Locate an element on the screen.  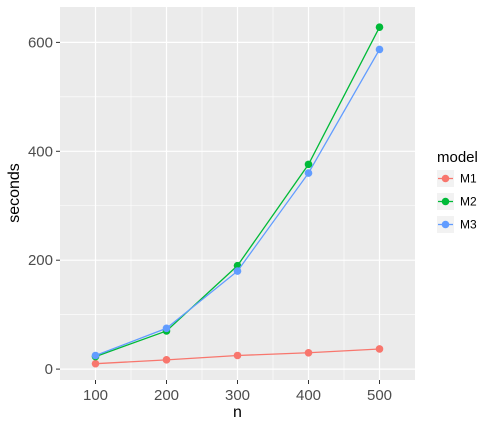
x-tick-label: 100 is located at coordinates (95, 395).